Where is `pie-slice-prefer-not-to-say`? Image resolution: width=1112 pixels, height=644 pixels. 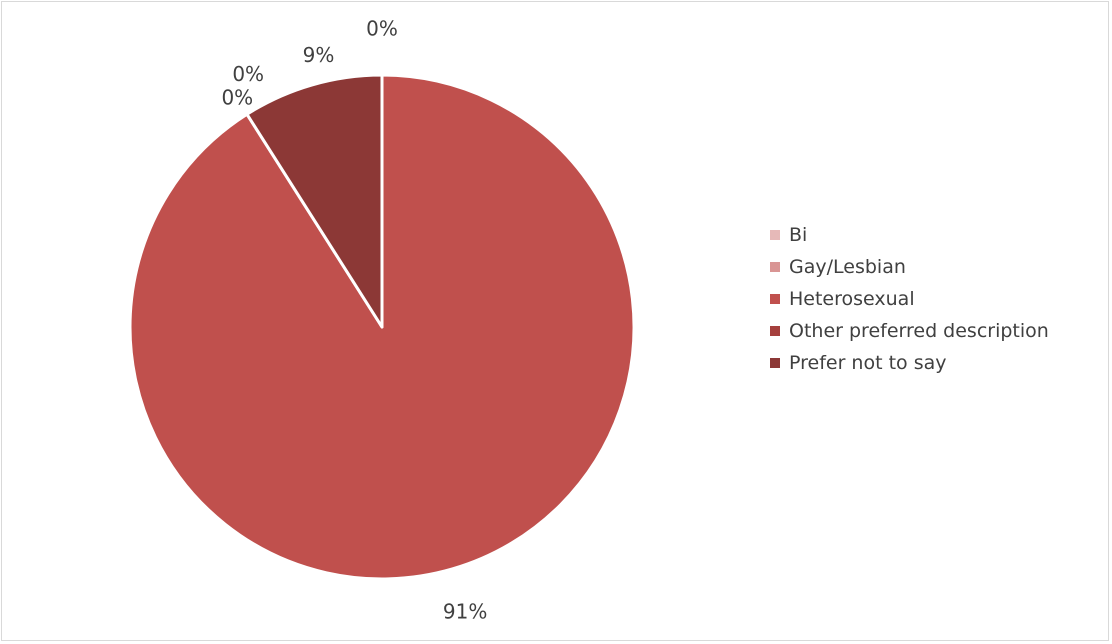
pie-slice-prefer-not-to-say is located at coordinates (314, 201).